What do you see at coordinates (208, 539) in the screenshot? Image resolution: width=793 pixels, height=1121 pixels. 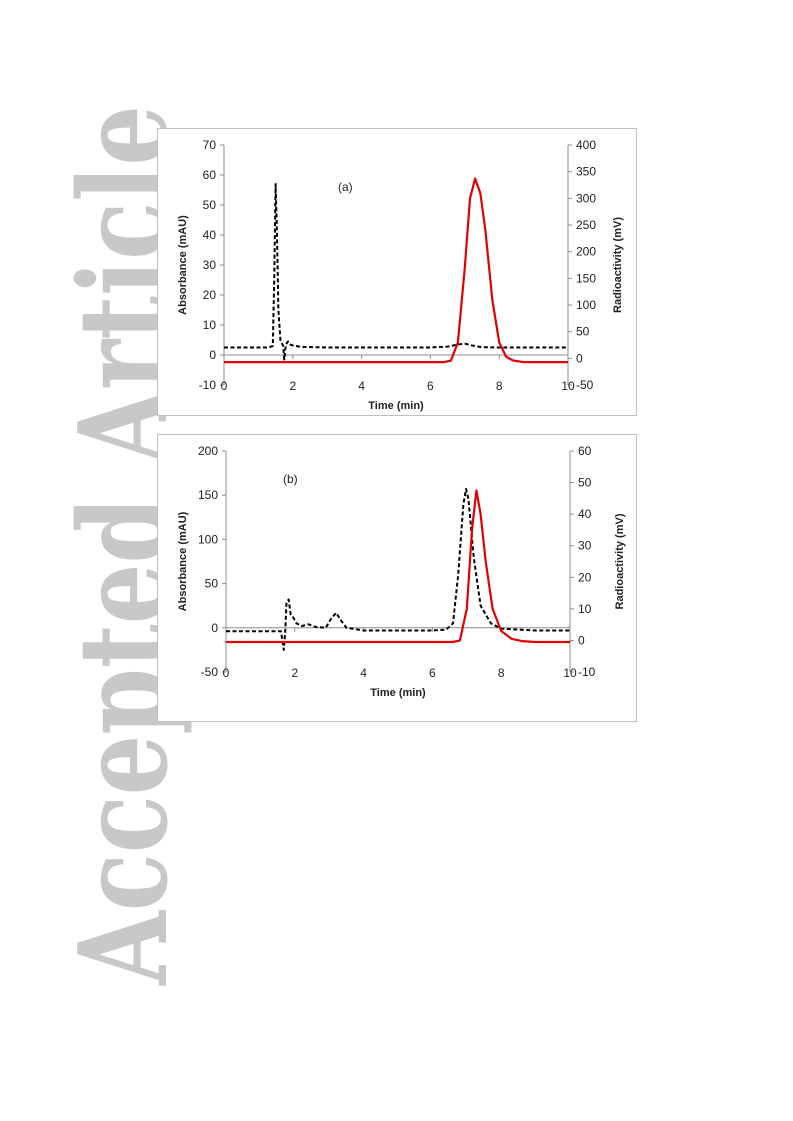 I see `y-tick-label: 100` at bounding box center [208, 539].